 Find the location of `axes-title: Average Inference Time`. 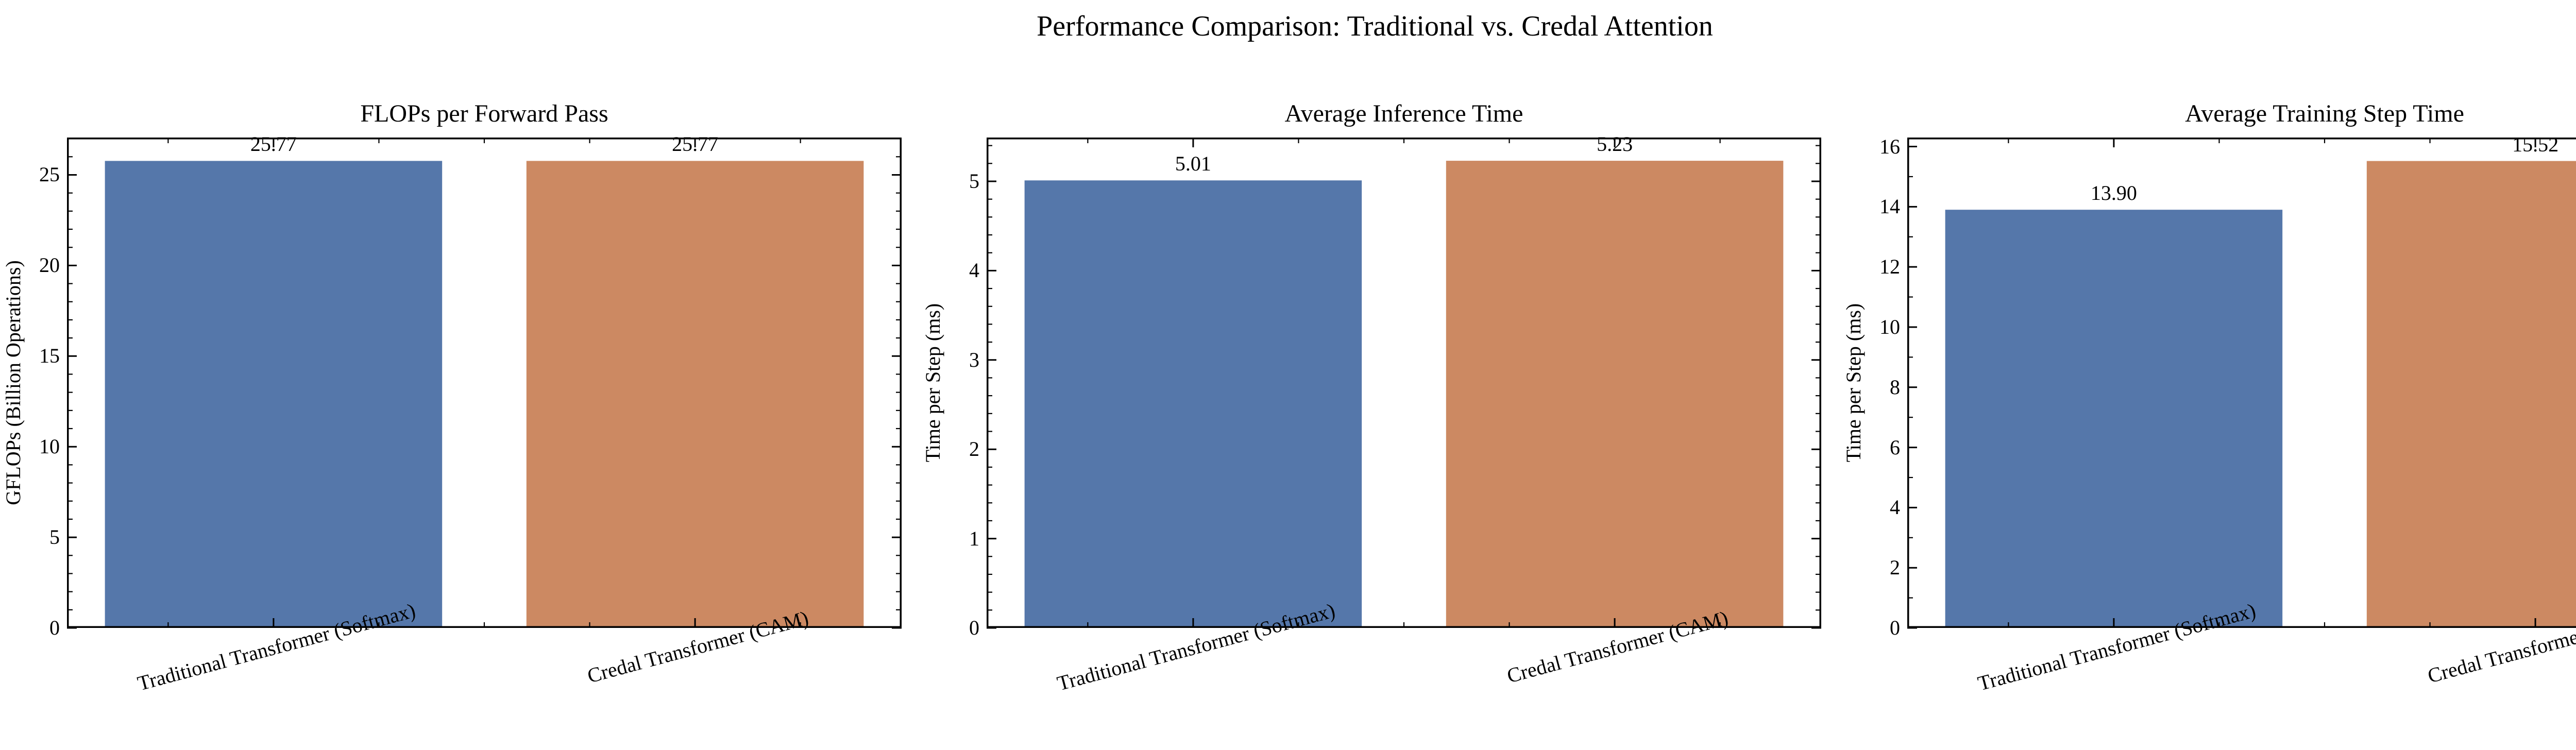

axes-title: Average Inference Time is located at coordinates (1403, 113).